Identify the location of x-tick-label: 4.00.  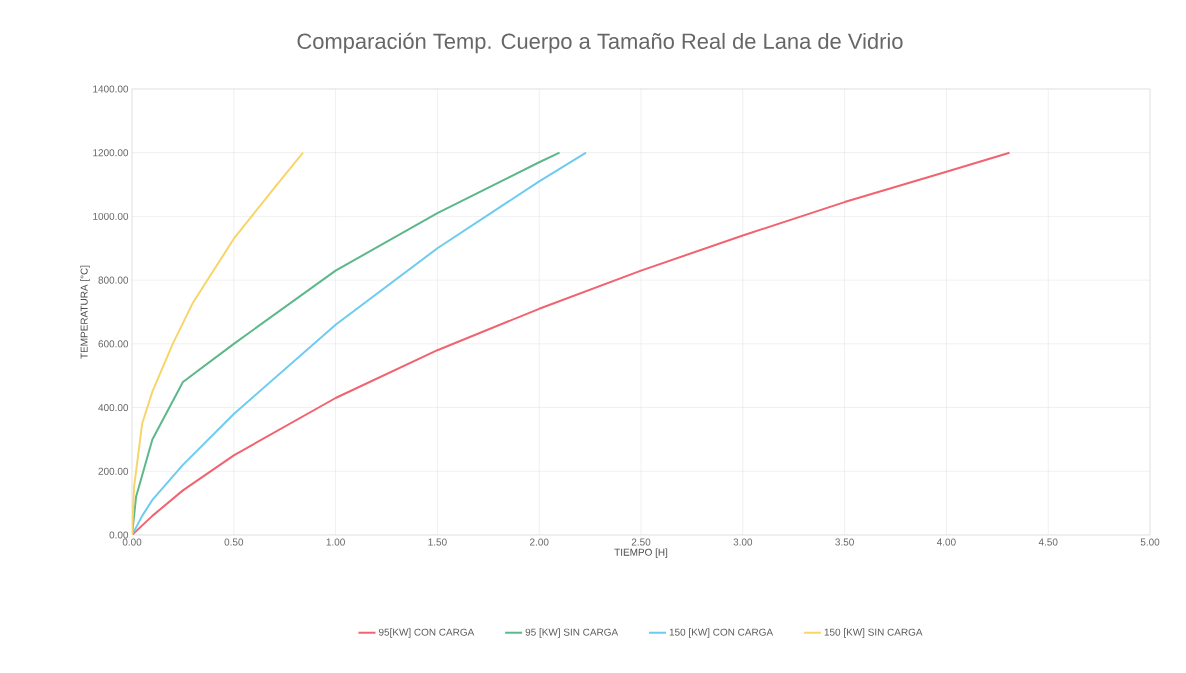
(946, 542).